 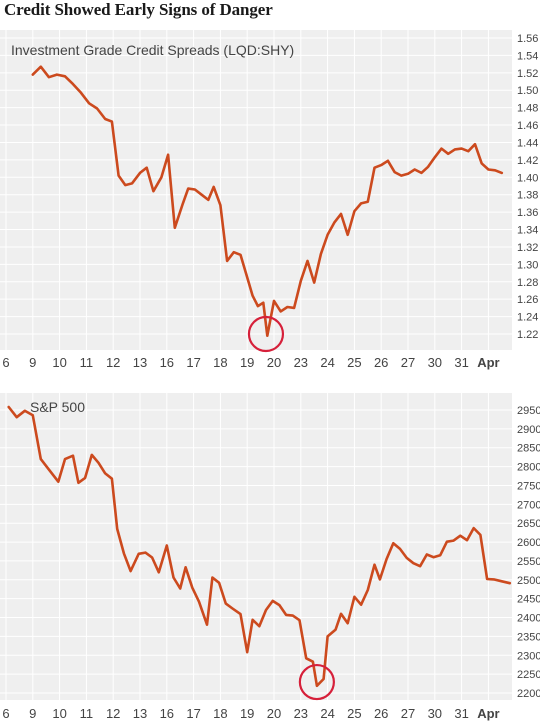 What do you see at coordinates (527, 143) in the screenshot?
I see `y-tick-label: 1.44` at bounding box center [527, 143].